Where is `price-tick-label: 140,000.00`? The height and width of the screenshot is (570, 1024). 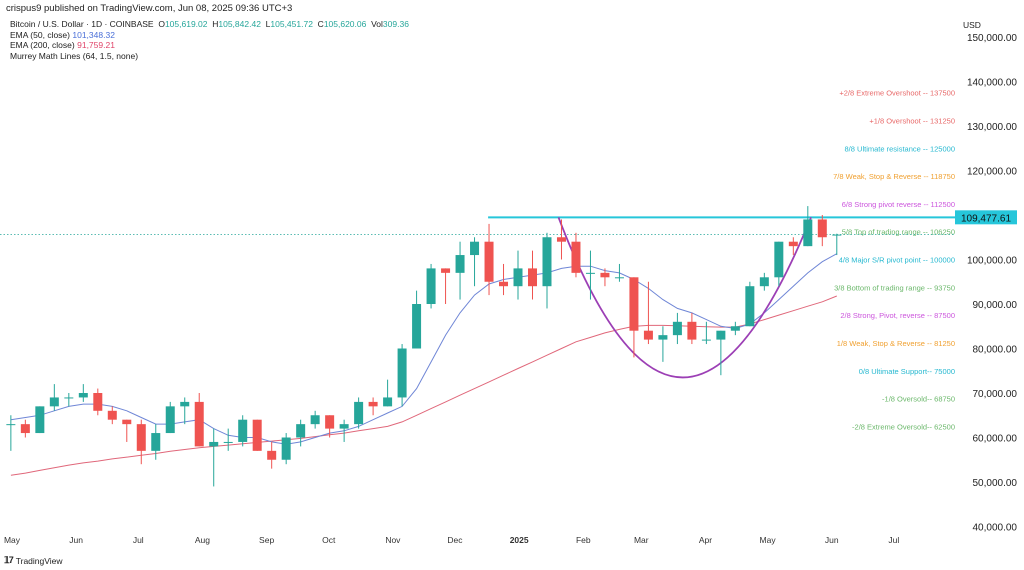
price-tick-label: 140,000.00 is located at coordinates (992, 83).